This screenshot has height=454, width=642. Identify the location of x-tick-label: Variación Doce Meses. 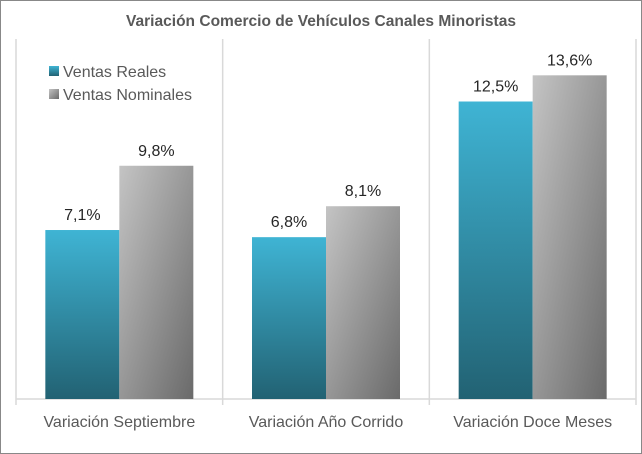
(532, 422).